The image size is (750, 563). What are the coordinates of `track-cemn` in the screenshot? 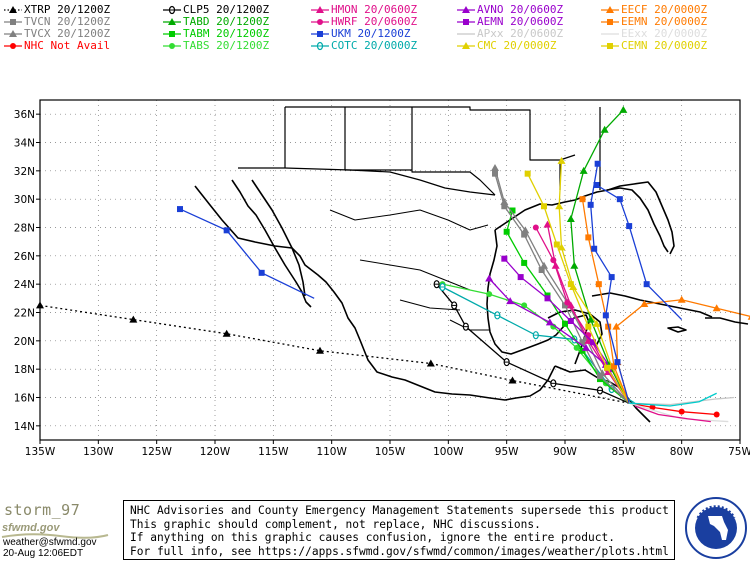 It's located at (577, 287).